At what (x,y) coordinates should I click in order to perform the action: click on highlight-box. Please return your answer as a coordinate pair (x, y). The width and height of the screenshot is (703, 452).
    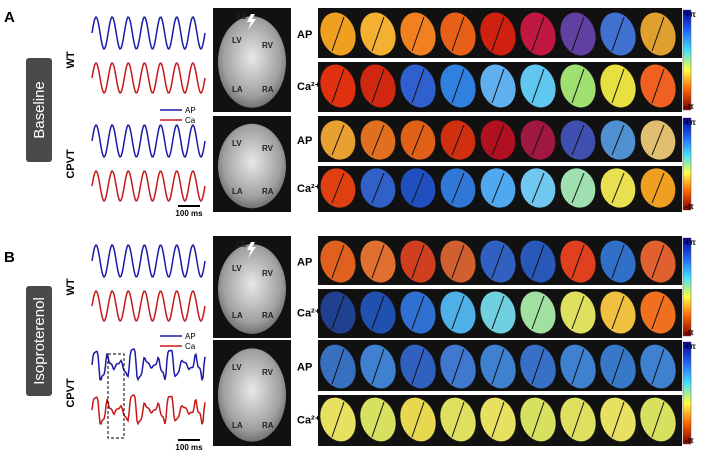
    Looking at the image, I should click on (116, 396).